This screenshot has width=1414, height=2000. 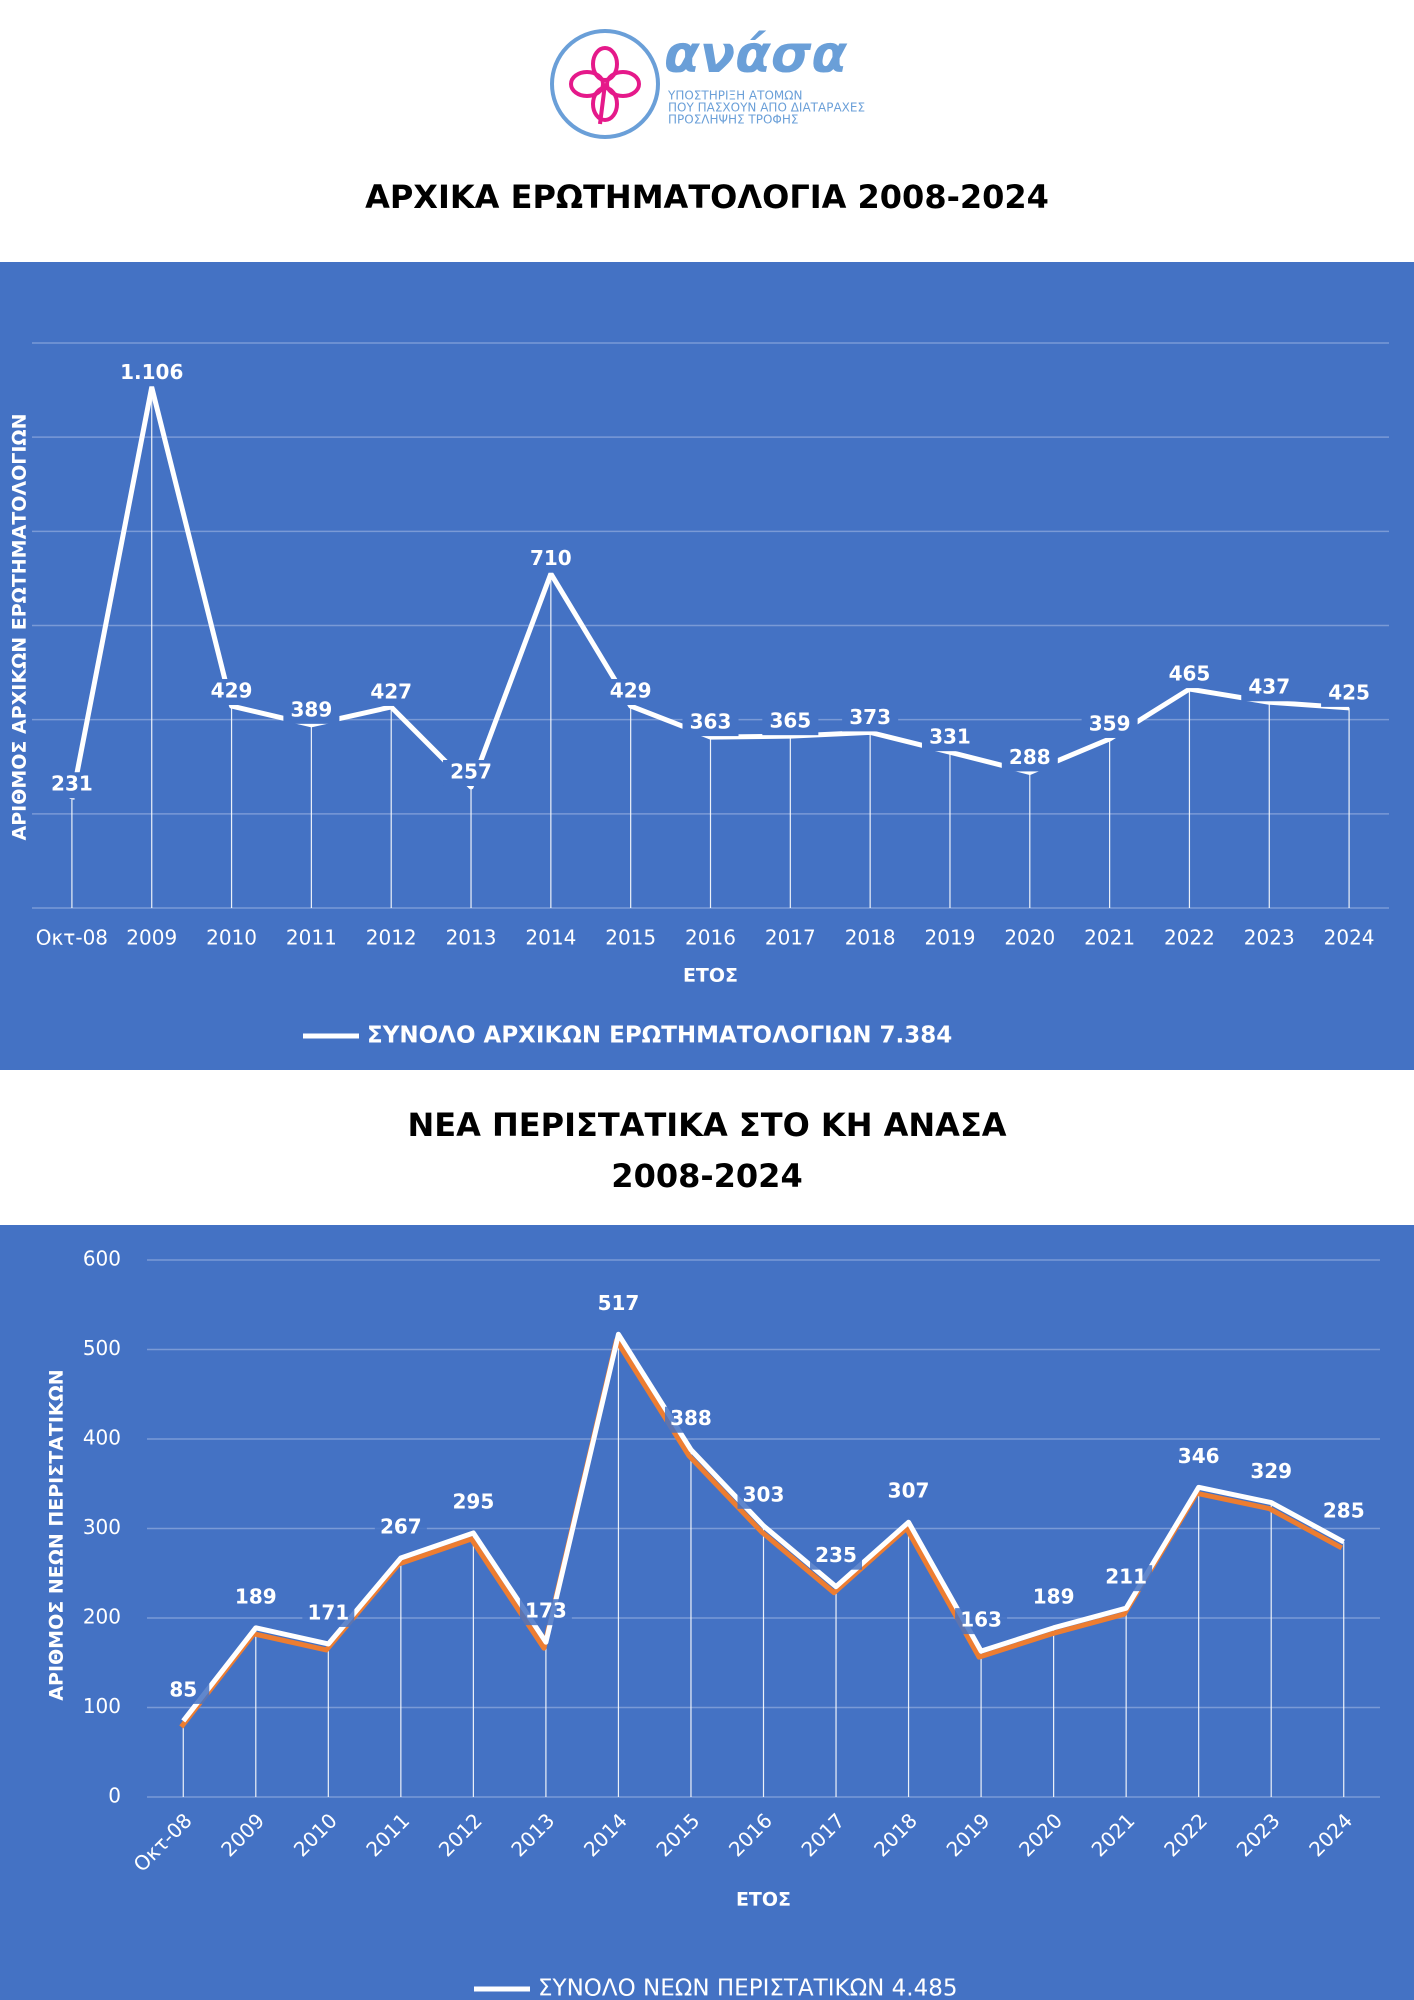 I want to click on data-label: 389, so click(x=312, y=709).